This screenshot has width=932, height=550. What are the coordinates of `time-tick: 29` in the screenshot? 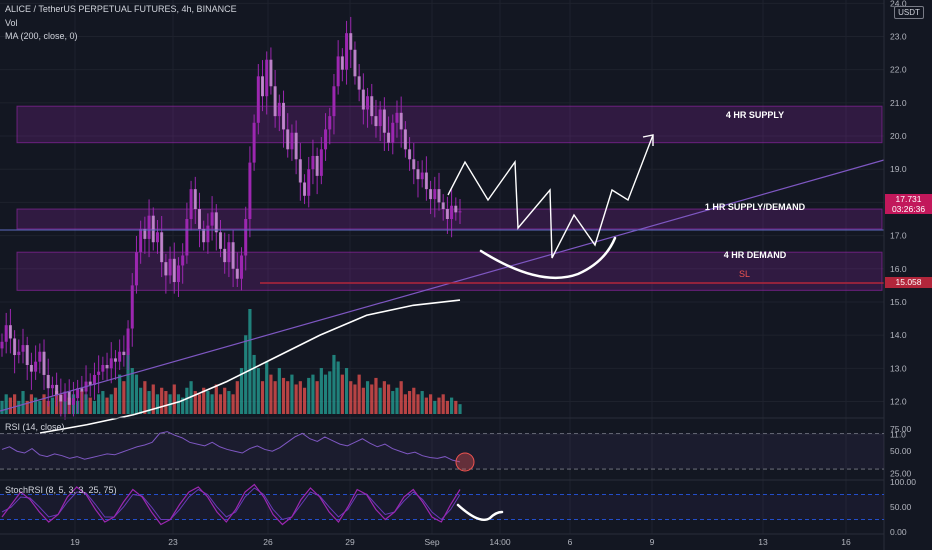 It's located at (350, 542).